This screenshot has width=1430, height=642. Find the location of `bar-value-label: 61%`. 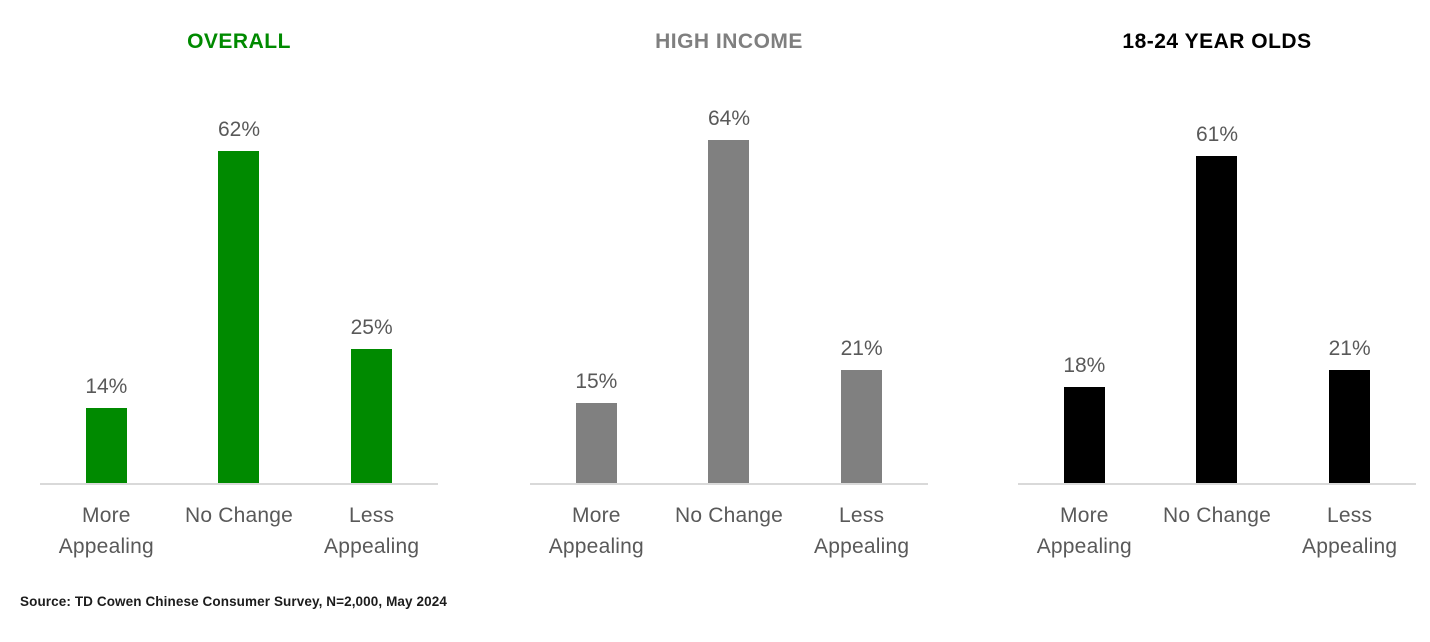

bar-value-label: 61% is located at coordinates (1216, 134).